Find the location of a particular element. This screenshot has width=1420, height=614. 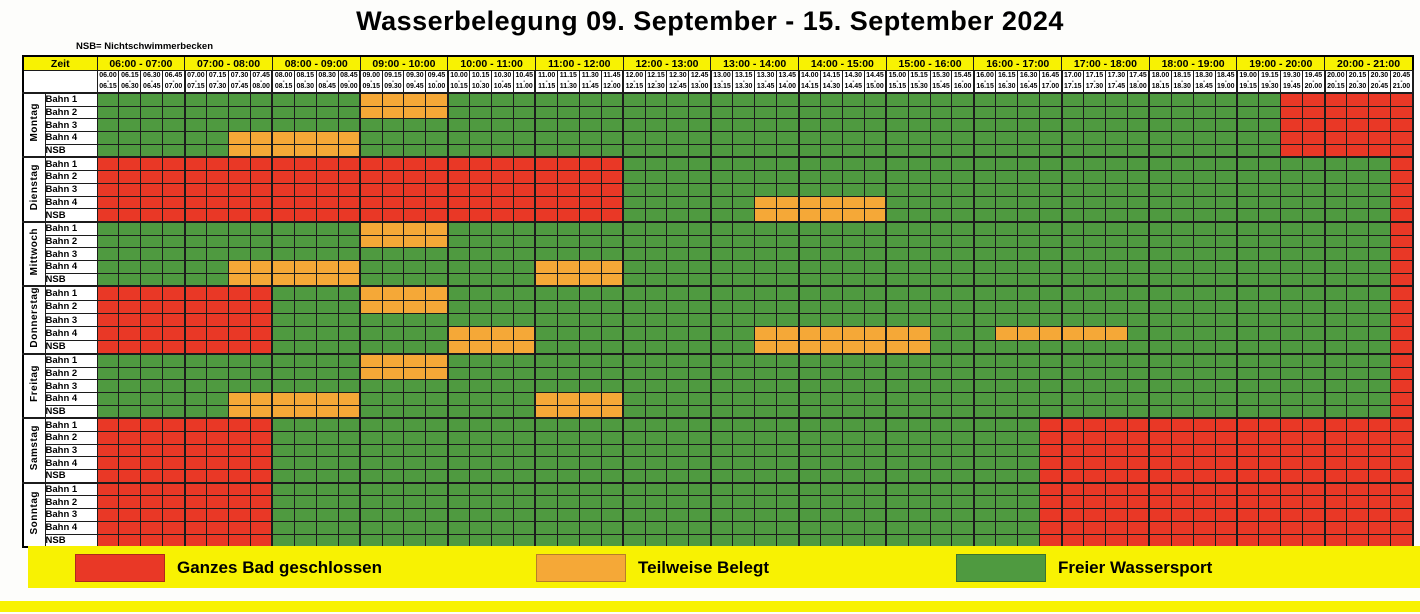

quarter-header-cell: 19.45-20.00 is located at coordinates (1314, 82).